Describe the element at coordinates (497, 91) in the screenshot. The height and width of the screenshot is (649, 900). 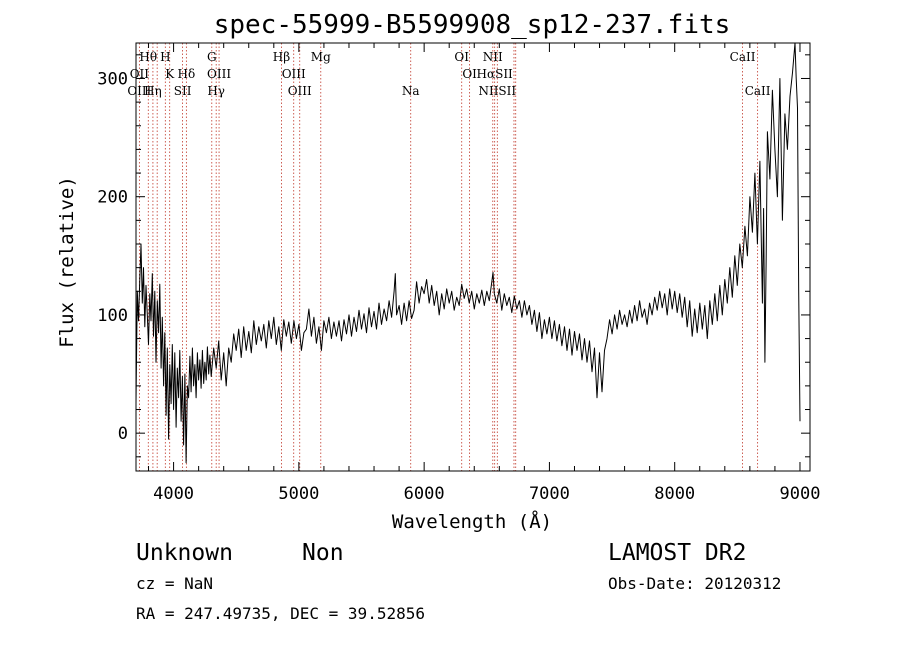
I see `line-label-21: NIISII` at that location.